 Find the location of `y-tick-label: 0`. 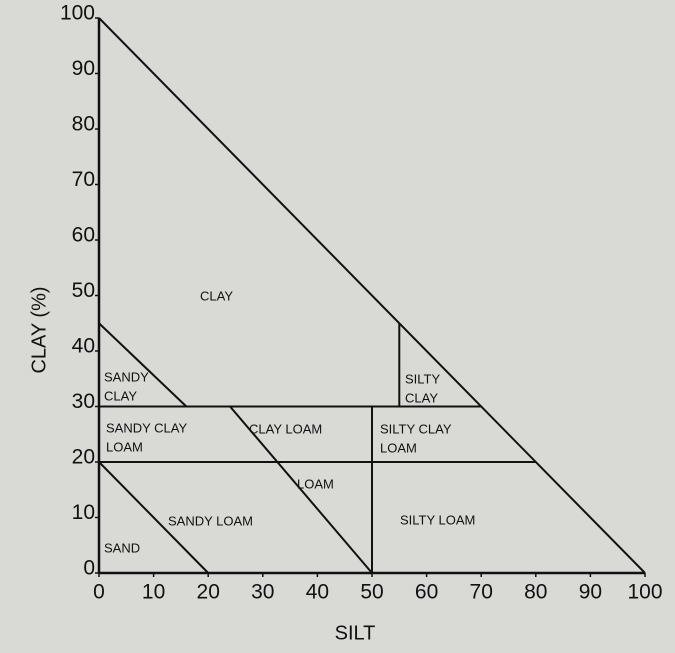

y-tick-label: 0 is located at coordinates (89, 568).